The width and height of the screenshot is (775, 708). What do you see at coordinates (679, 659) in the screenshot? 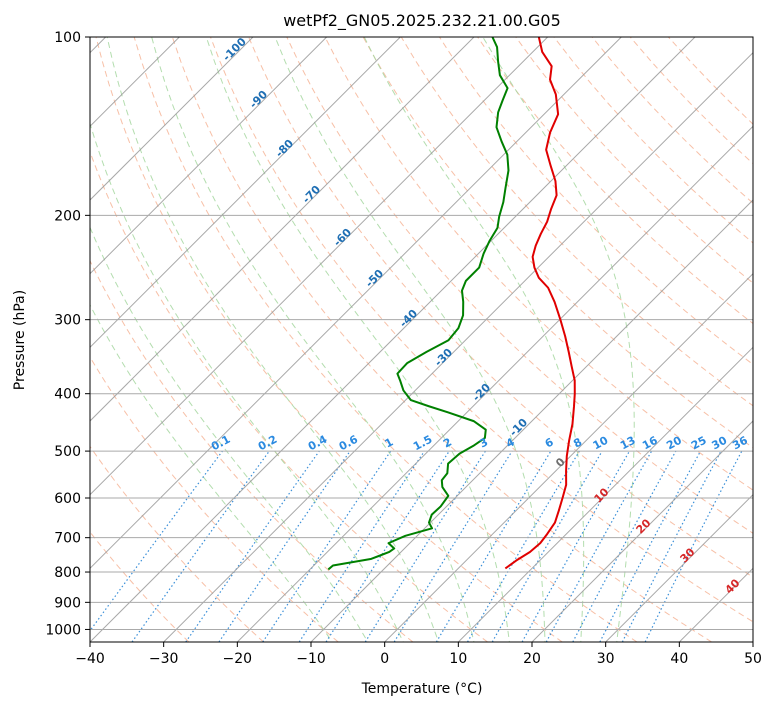
I see `x-tick-label: 40` at bounding box center [679, 659].